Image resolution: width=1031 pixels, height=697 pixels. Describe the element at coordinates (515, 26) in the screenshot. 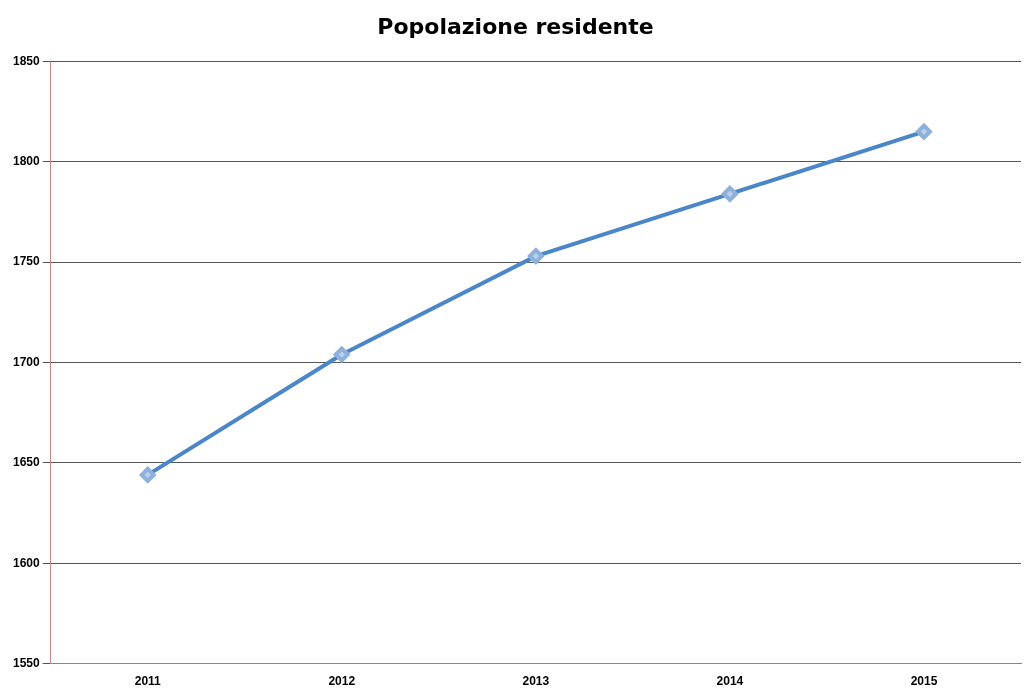

I see `chart-title: Popolazione residente` at that location.